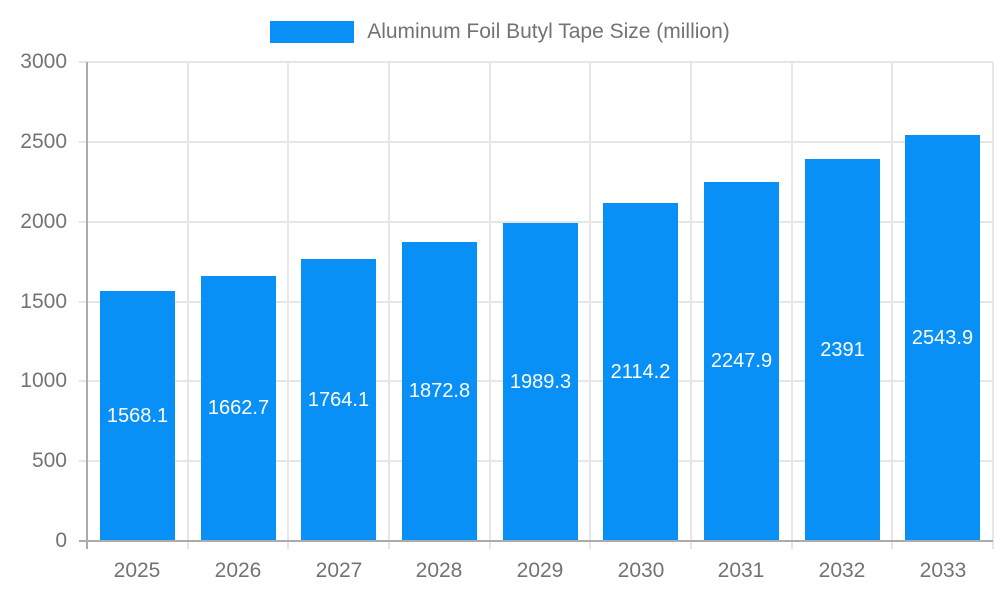 This screenshot has height=600, width=1000. I want to click on y-tick-label: 2500, so click(43, 141).